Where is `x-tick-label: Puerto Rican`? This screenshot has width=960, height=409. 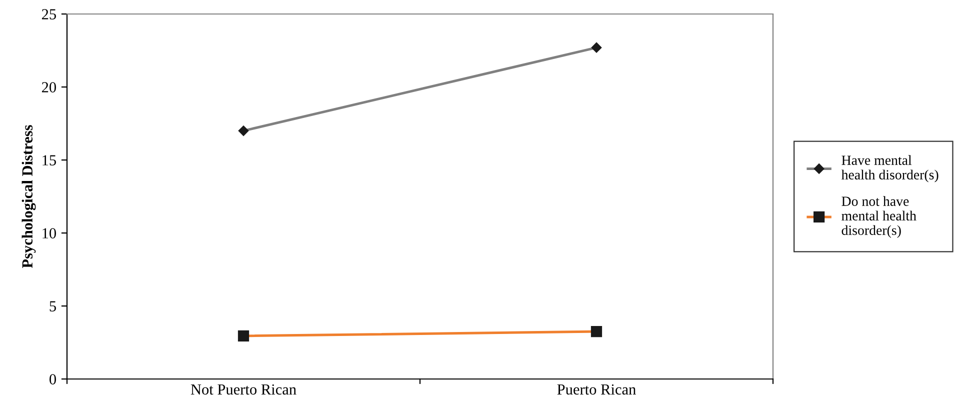
x-tick-label: Puerto Rican is located at coordinates (596, 389).